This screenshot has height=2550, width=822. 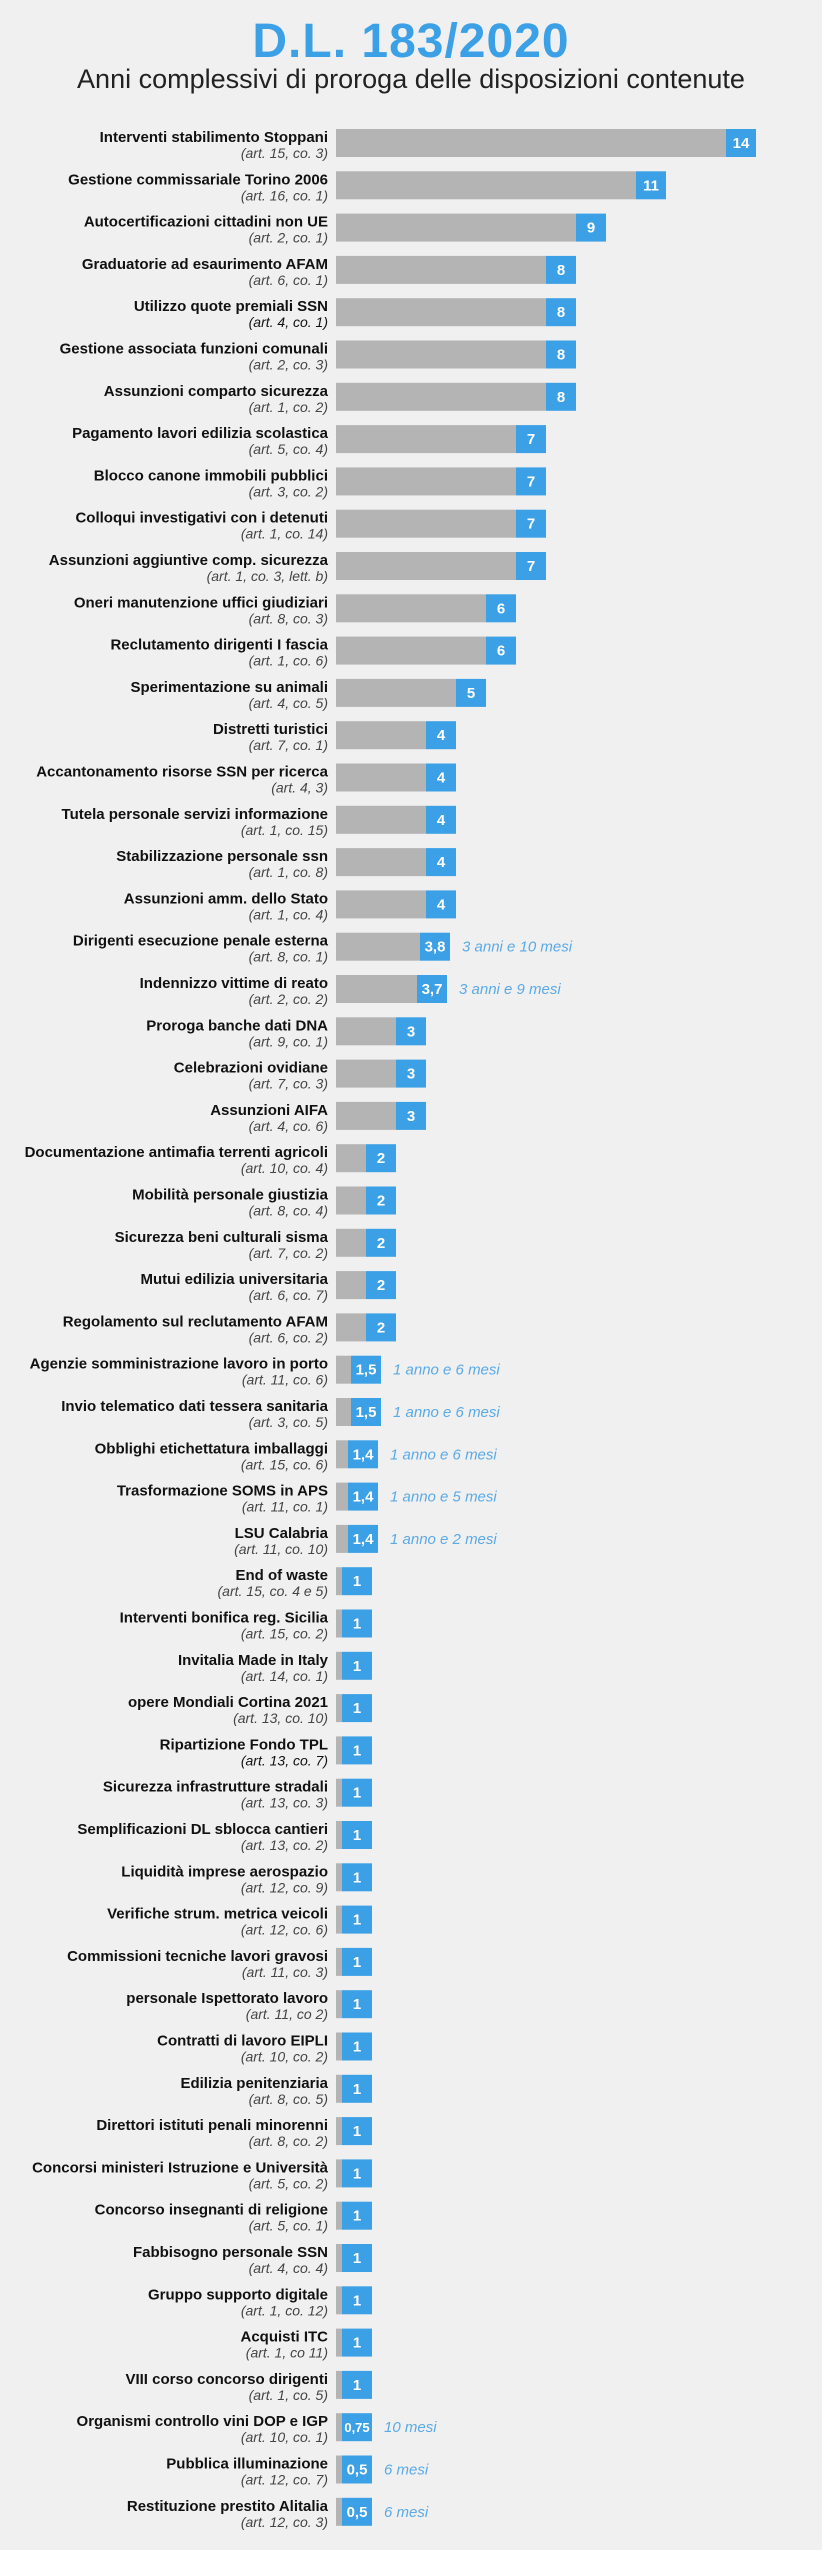 I want to click on chart-row: End of waste(art. 15, co. 4 e 5) 1, so click(x=295, y=1583).